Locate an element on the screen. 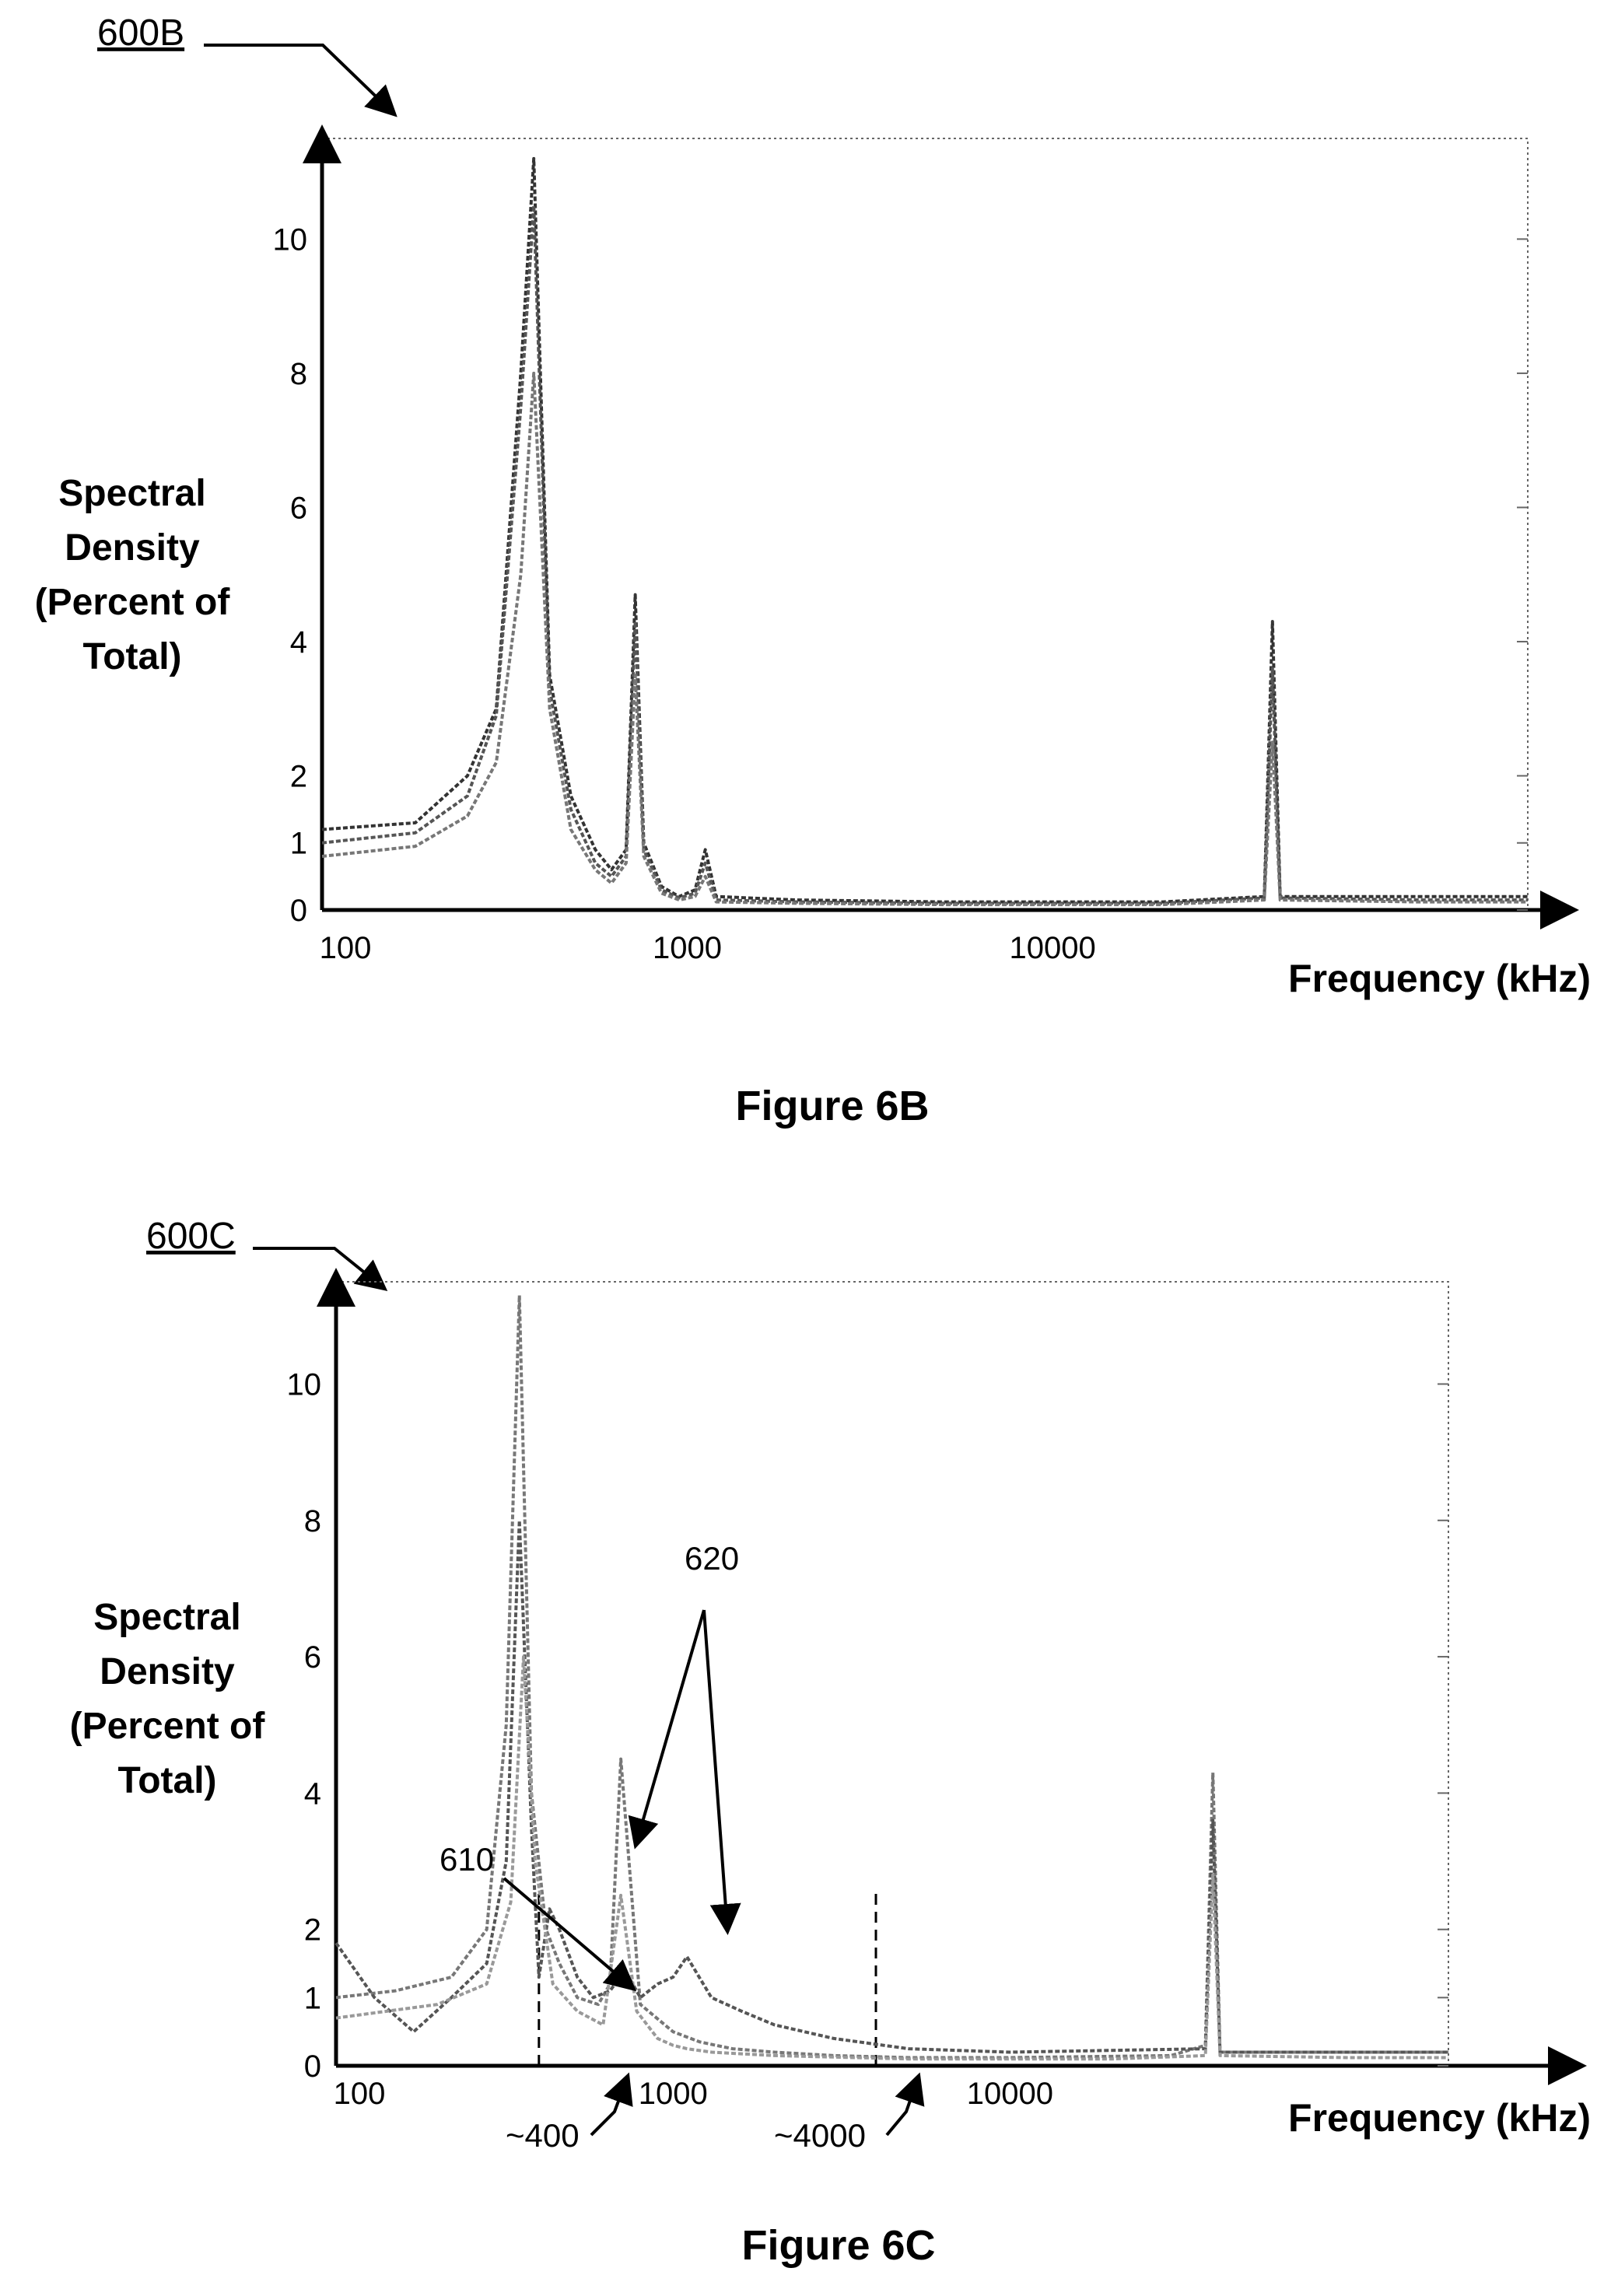 The image size is (1611, 2296). figure-ref-label: 600B is located at coordinates (140, 33).